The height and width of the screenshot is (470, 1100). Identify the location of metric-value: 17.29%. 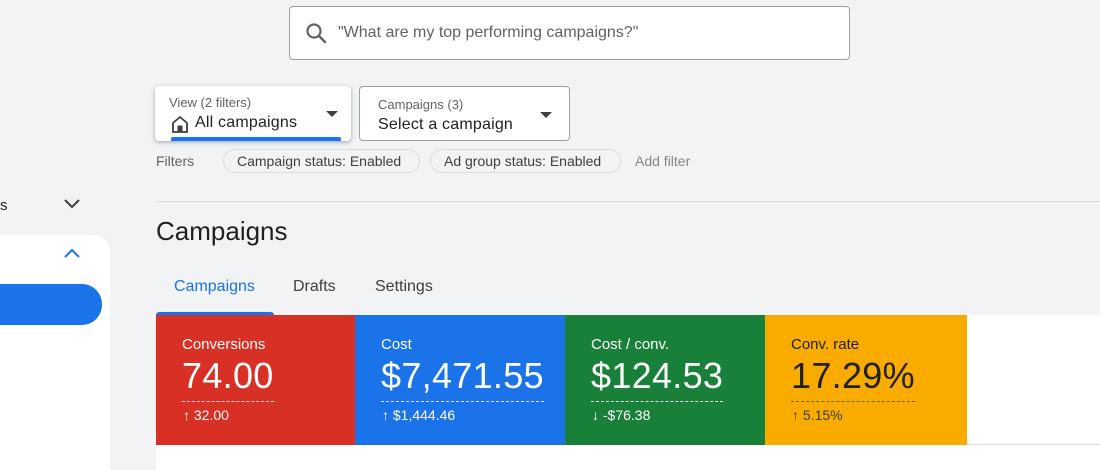
(853, 378).